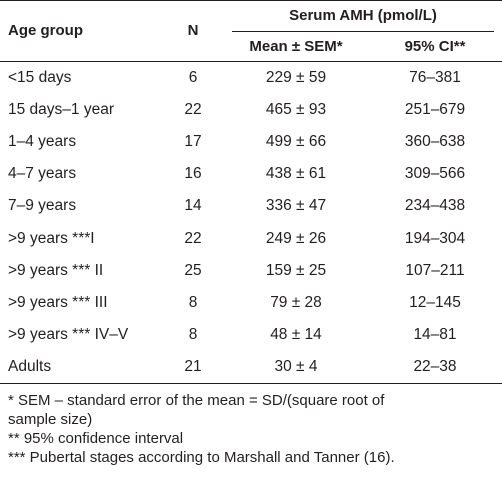 The height and width of the screenshot is (492, 502). I want to click on table-row: 15 days–1 year 22 465 ± 93 251–679, so click(251, 110).